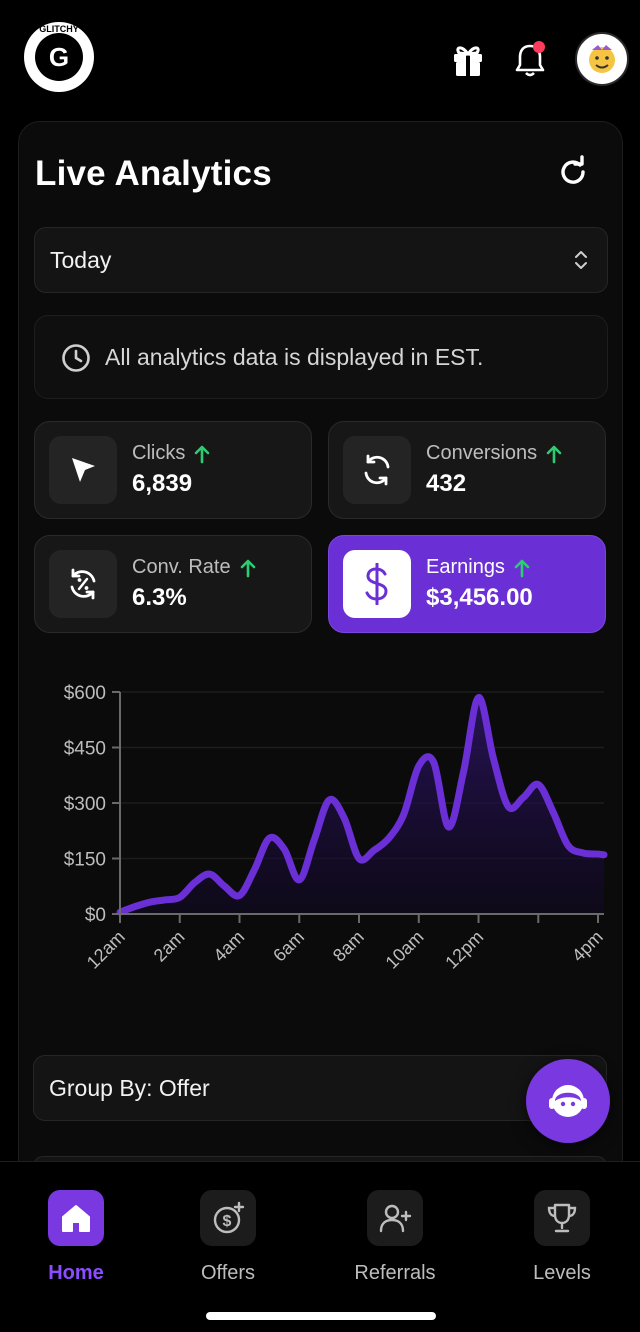  What do you see at coordinates (348, 946) in the screenshot?
I see `x-tick-label: 8am` at bounding box center [348, 946].